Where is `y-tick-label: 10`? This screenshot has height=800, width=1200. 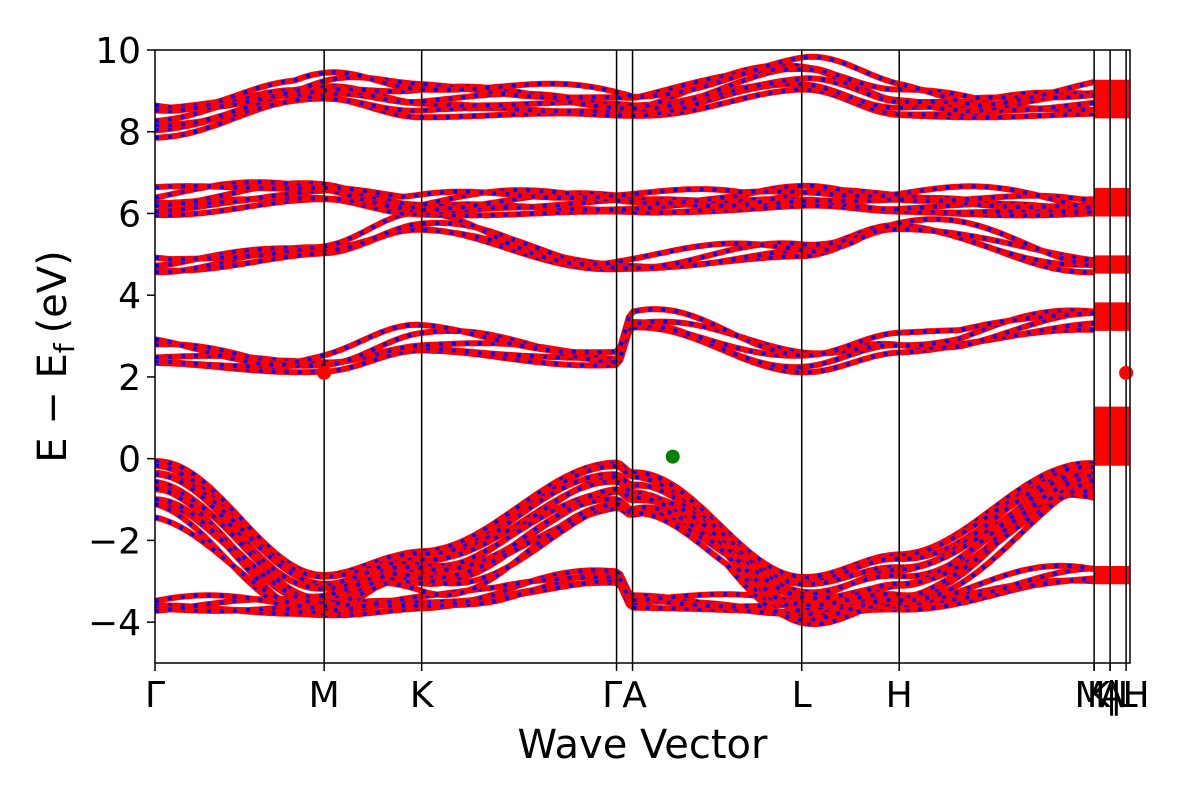 y-tick-label: 10 is located at coordinates (118, 51).